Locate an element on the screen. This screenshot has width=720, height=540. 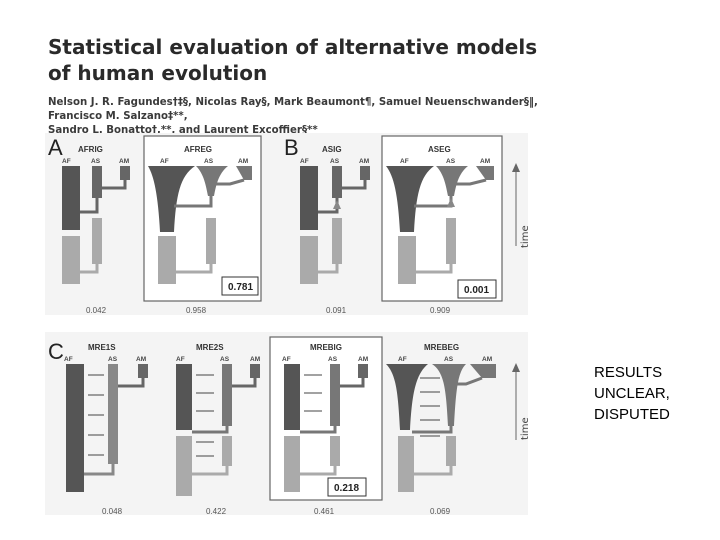
model-name: AFREG is located at coordinates (198, 149).